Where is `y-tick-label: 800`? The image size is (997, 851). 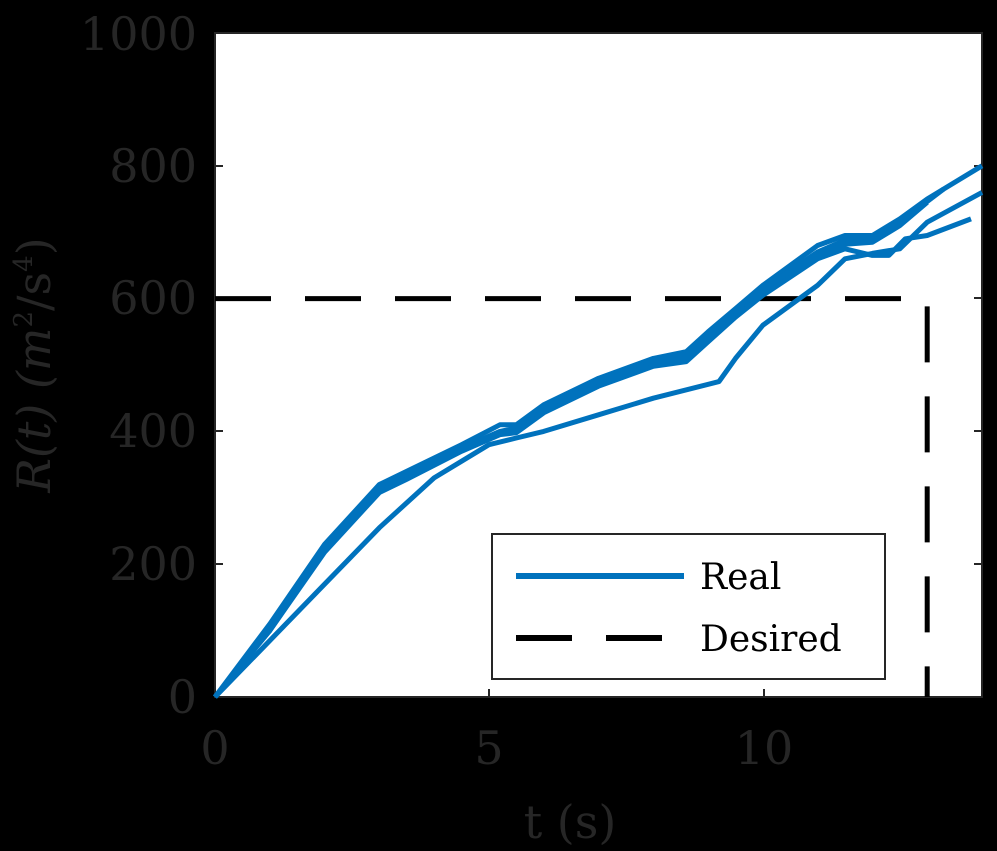 y-tick-label: 800 is located at coordinates (153, 166).